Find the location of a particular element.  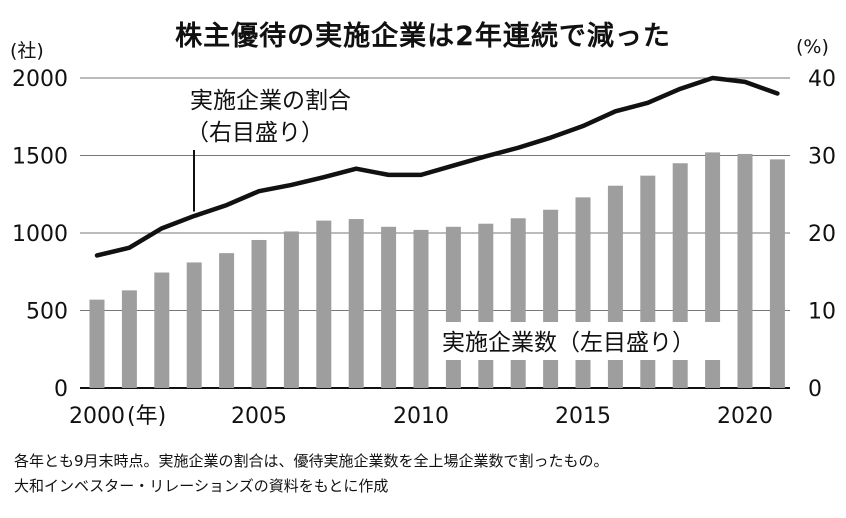

left-axis-ticks: 2000 1500 1000 500 0 is located at coordinates (40, 234).